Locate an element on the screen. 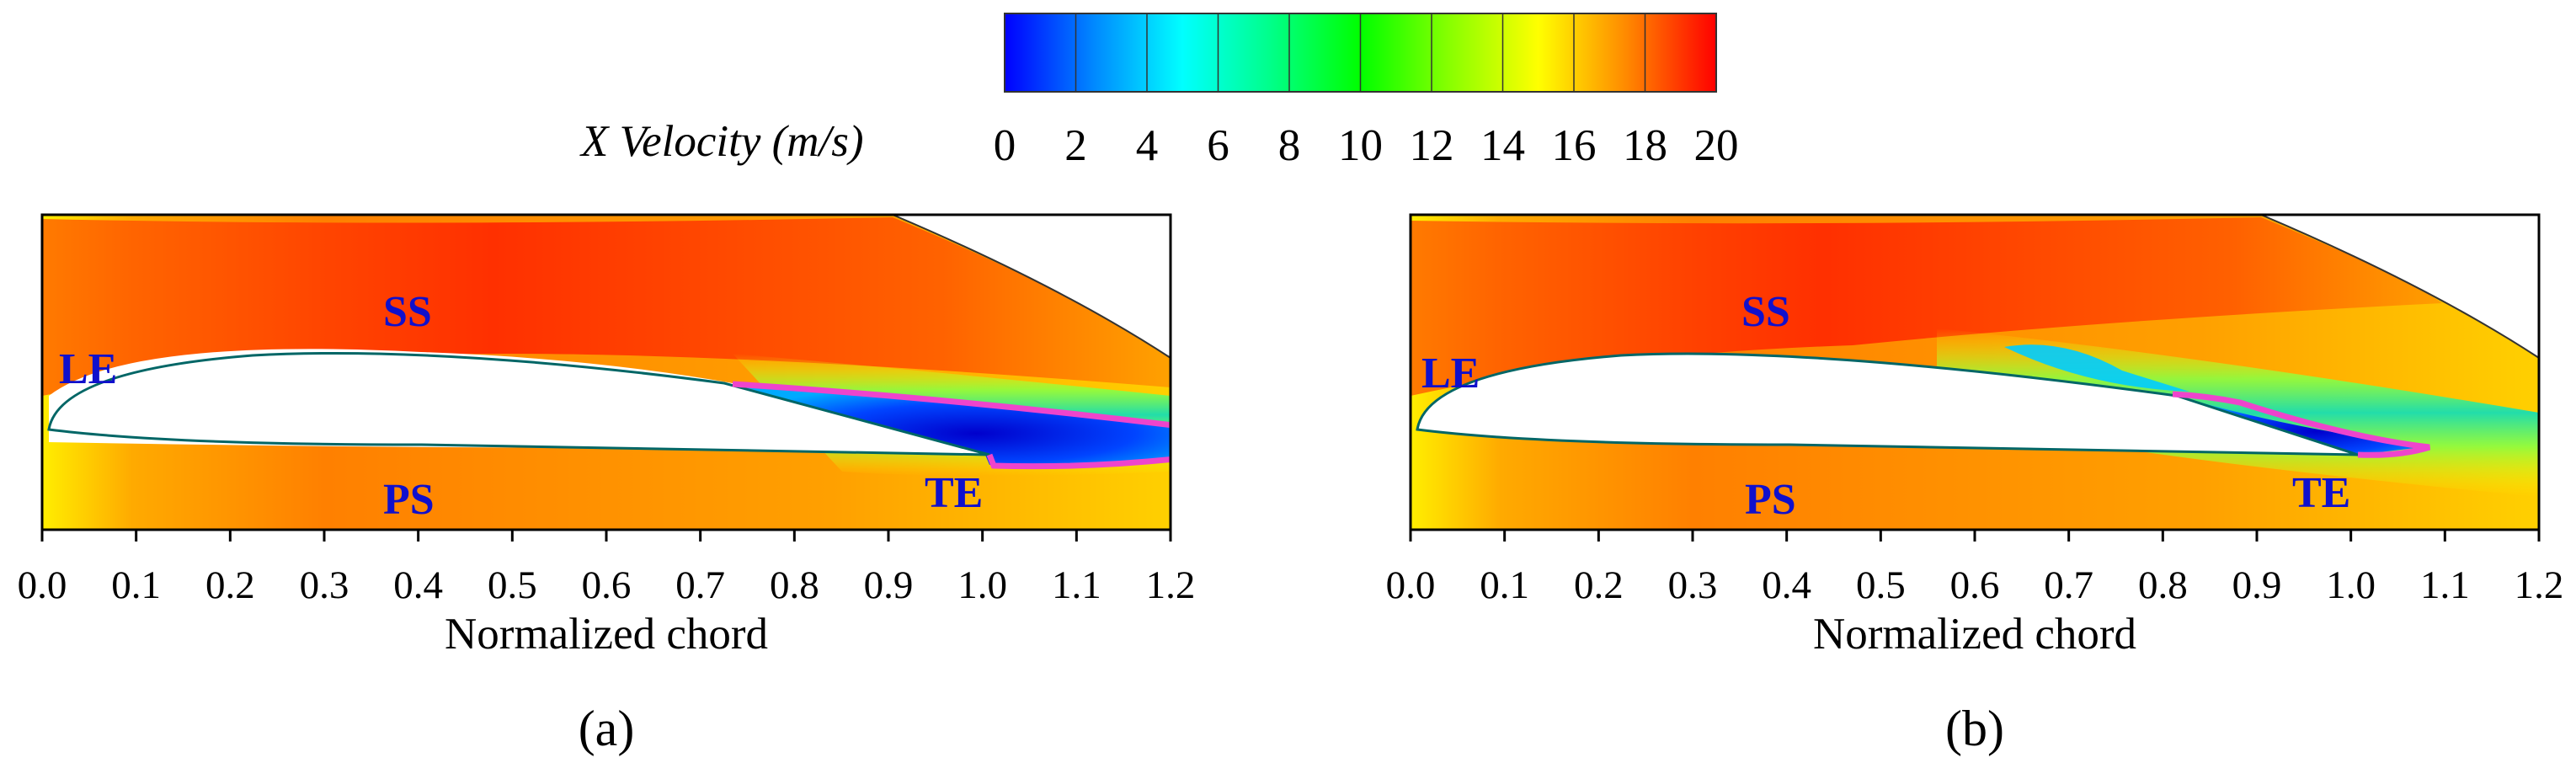 Image resolution: width=2576 pixels, height=779 pixels. separation-region-b is located at coordinates (2303, 425).